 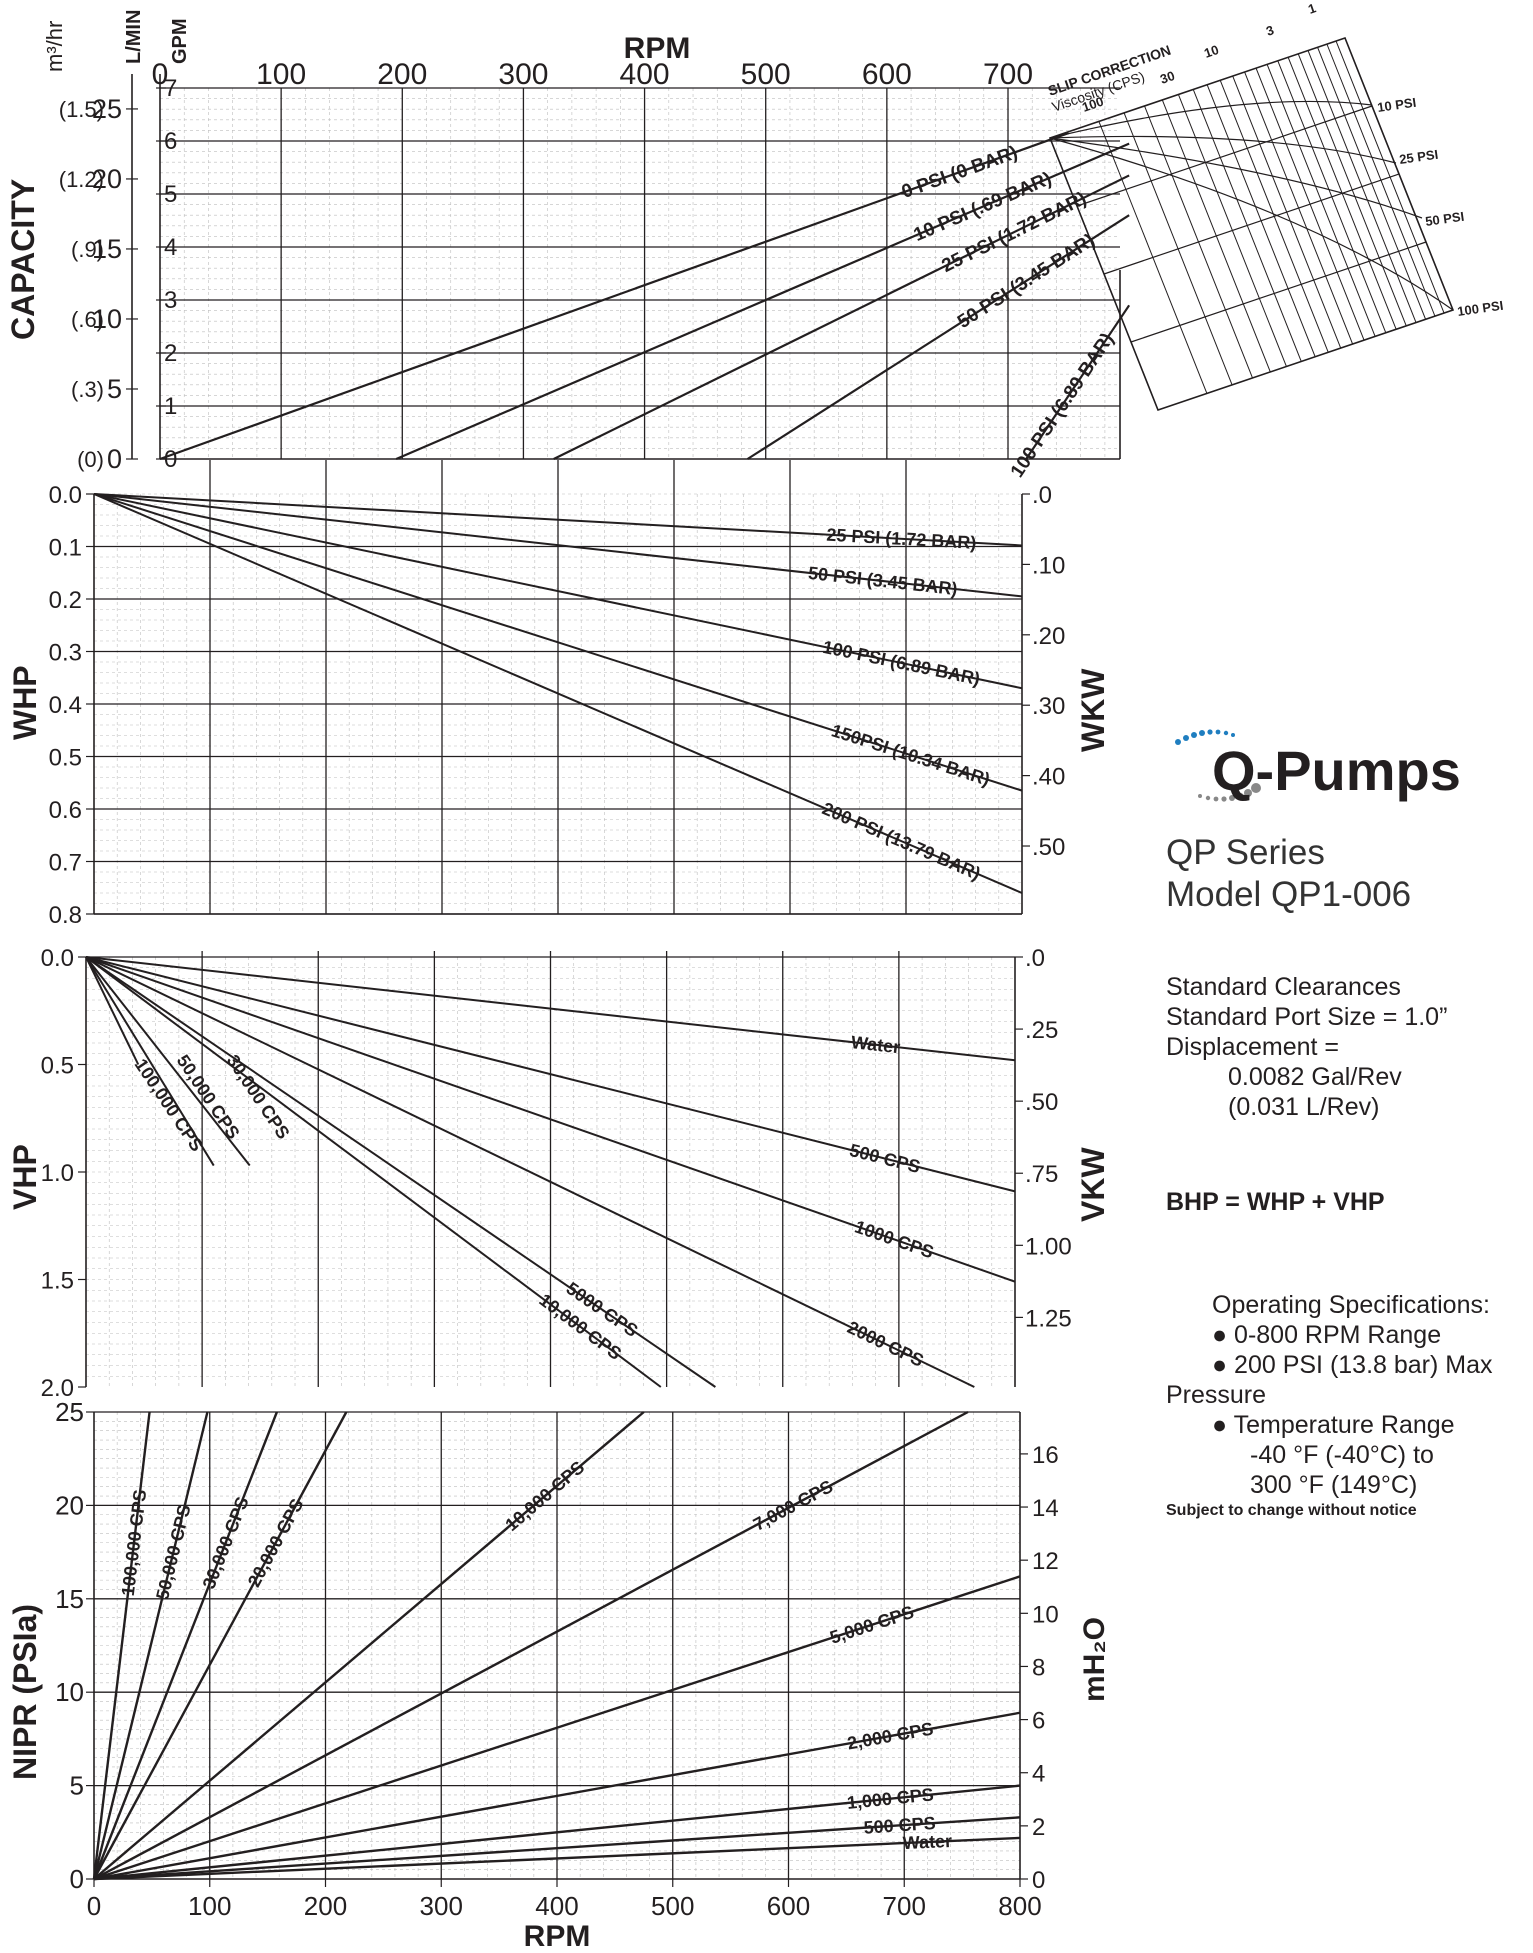 I want to click on vkw-tick-label: .50, so click(x=1041, y=1102).